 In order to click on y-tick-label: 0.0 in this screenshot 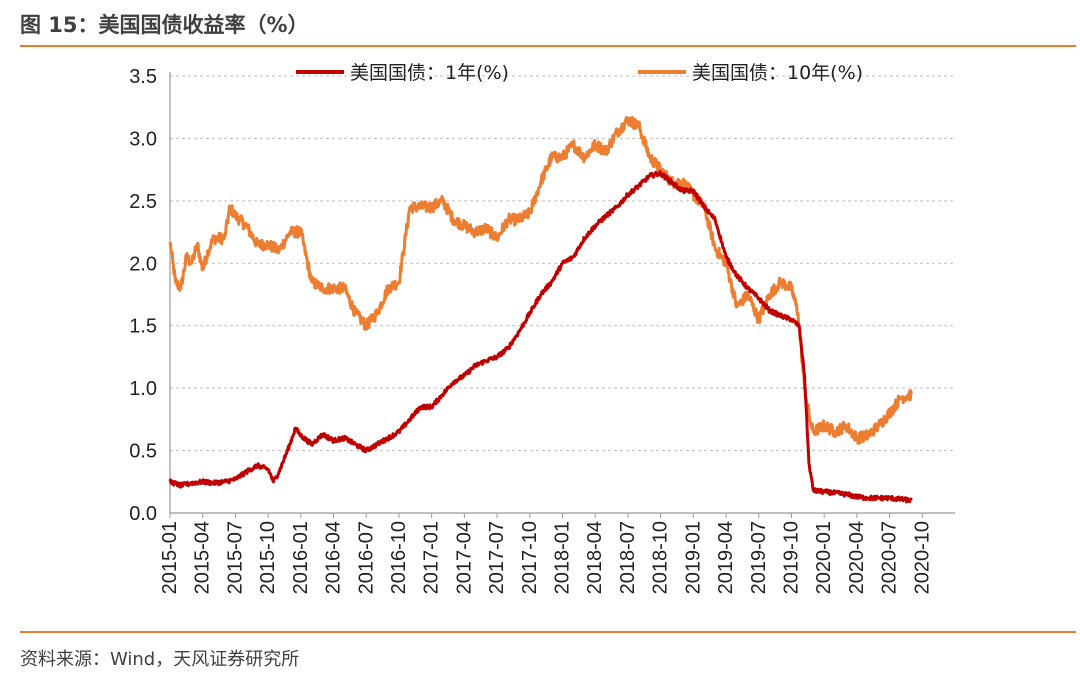, I will do `click(143, 514)`.